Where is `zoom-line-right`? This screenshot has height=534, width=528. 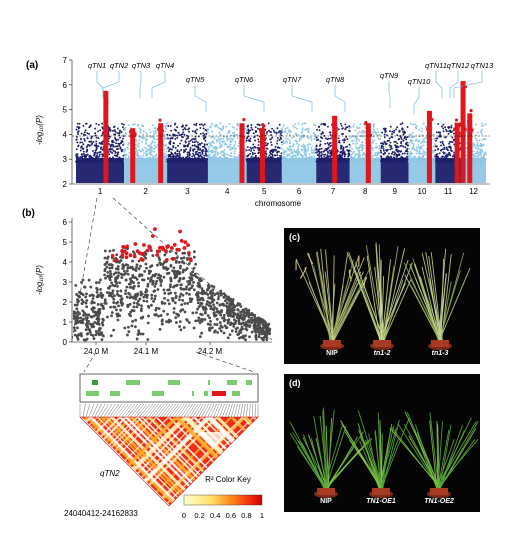
zoom-line-right is located at coordinates (192, 269).